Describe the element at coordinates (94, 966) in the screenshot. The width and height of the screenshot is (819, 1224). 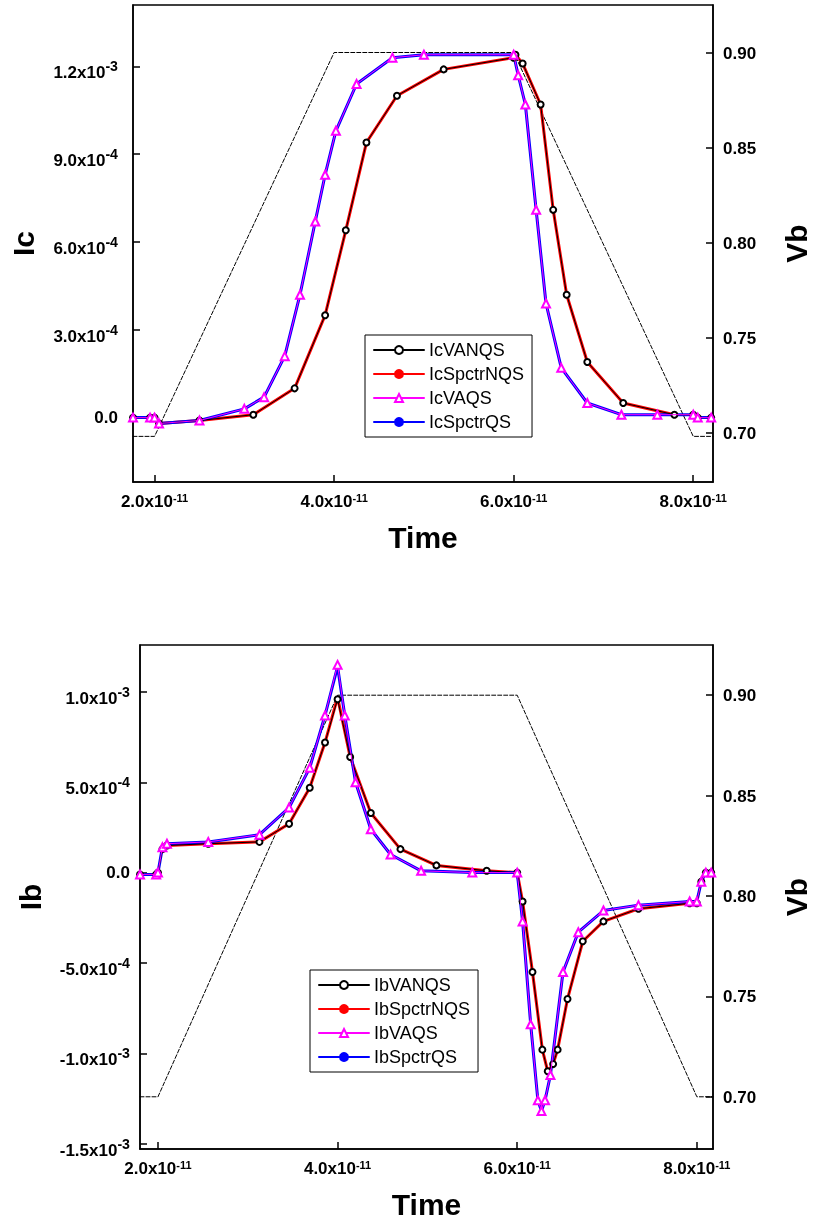
I see `y-tick-label: -5.0x10$^{-4}$` at that location.